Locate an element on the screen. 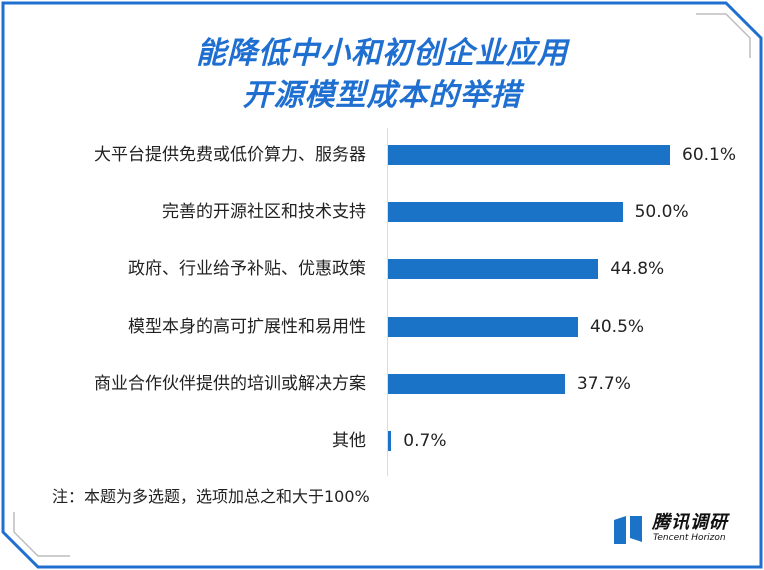  tencent-horizon-logo: 腾讯调研 Tencent Horizon is located at coordinates (677, 528).